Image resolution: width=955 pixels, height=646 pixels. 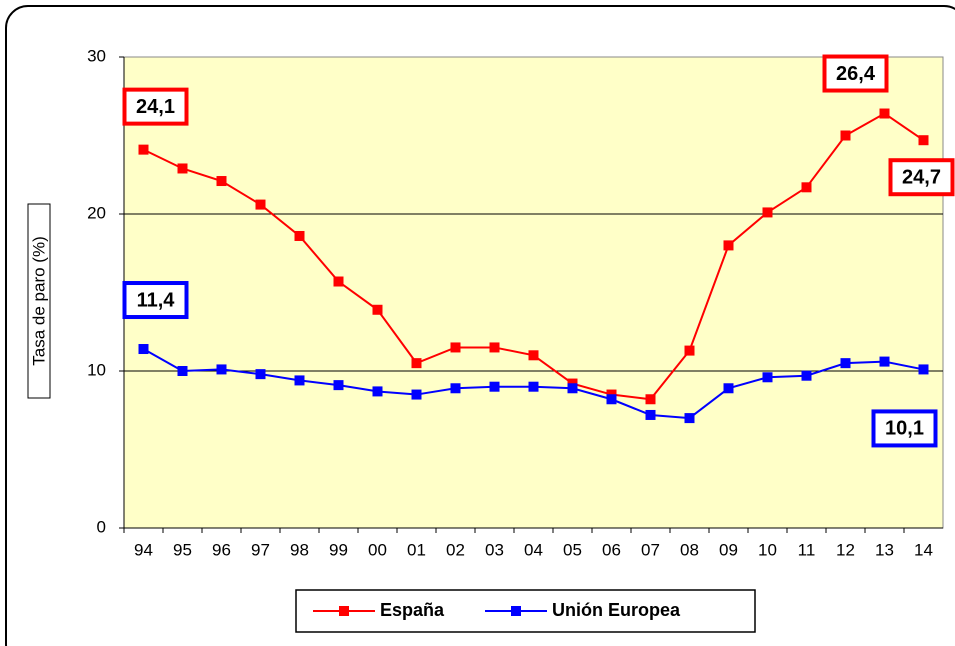 What do you see at coordinates (616, 610) in the screenshot?
I see `legend-label: Unión Europea` at bounding box center [616, 610].